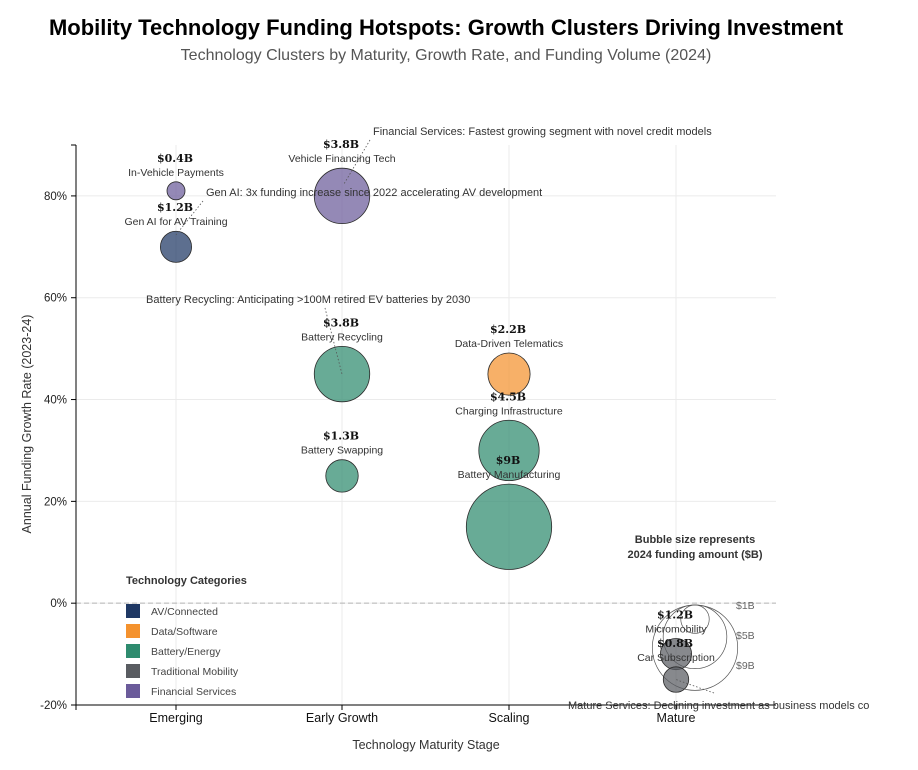 This screenshot has height=770, width=918. I want to click on bubble-value-label: $0.4B, so click(175, 158).